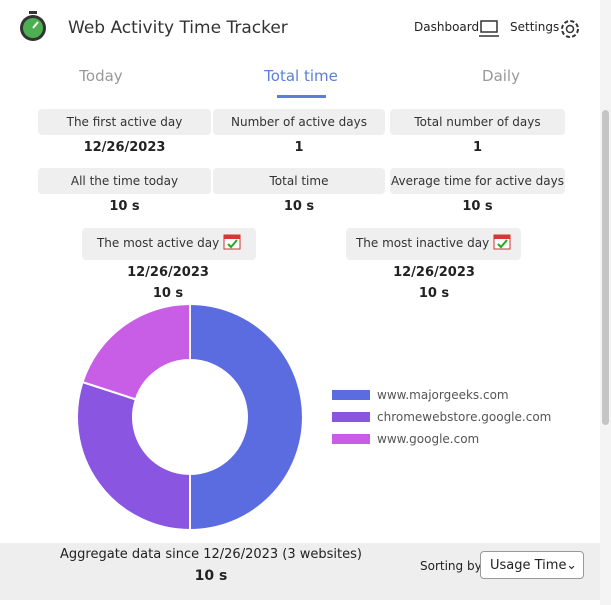  I want to click on stat-label: Total number of days, so click(477, 122).